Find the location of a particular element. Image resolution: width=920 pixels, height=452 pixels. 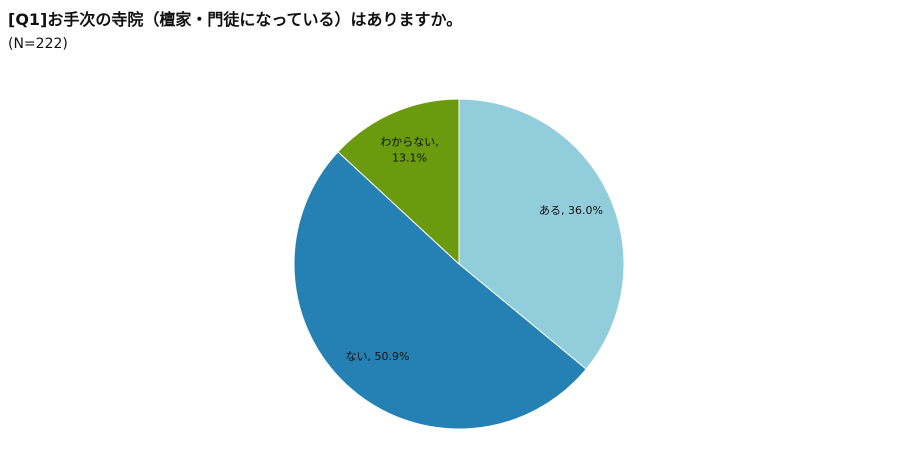

data-label: ある, 36.0% is located at coordinates (571, 211).